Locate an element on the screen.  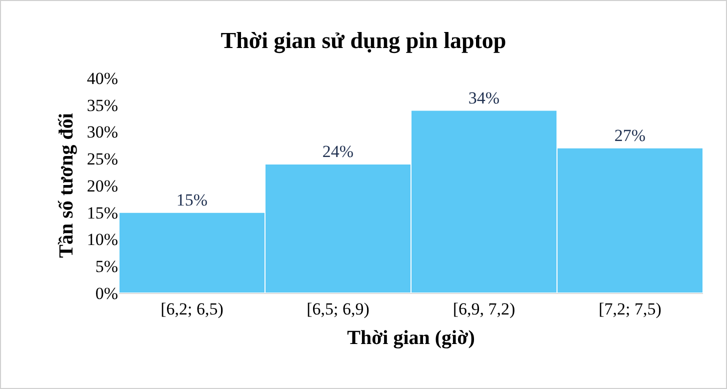
y-tick-label: 15% is located at coordinates (102, 212).